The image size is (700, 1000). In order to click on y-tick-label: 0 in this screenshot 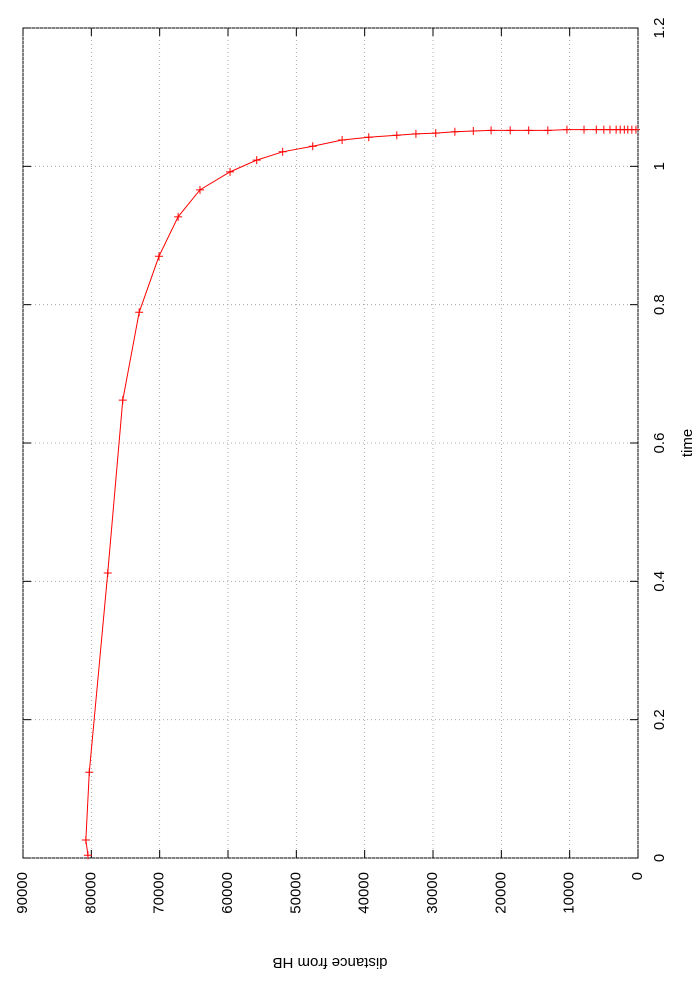, I will do `click(637, 876)`.